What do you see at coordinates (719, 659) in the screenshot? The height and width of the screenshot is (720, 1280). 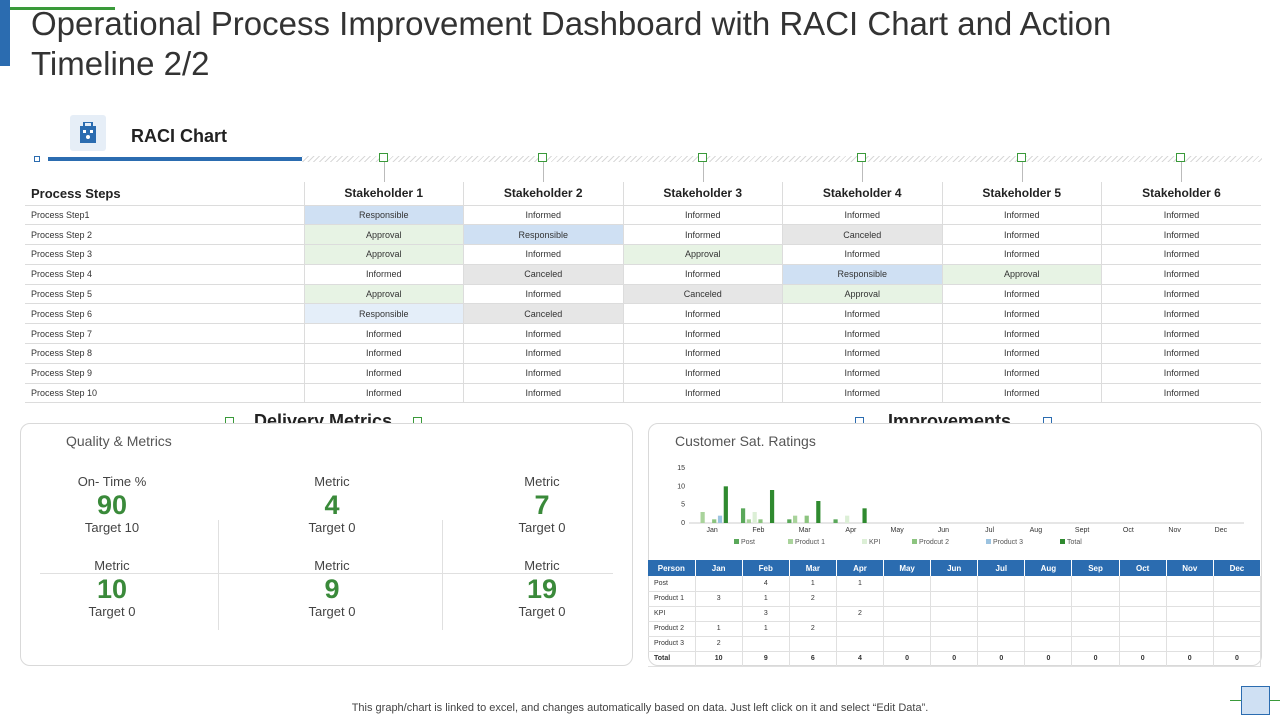 I see `improvements-cell: 10` at bounding box center [719, 659].